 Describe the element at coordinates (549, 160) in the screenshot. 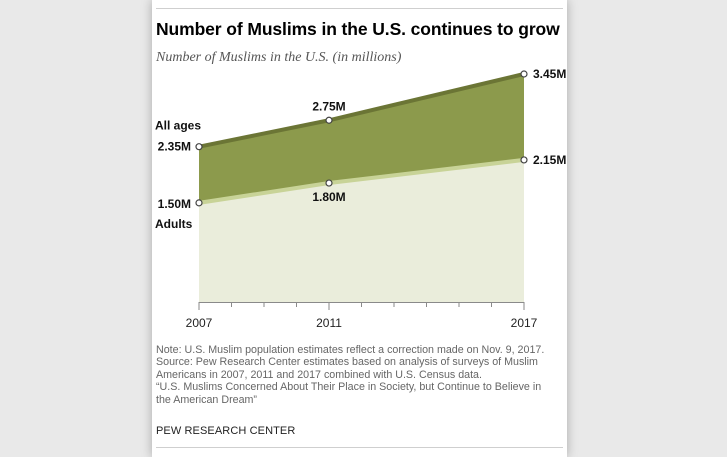

I see `adults-data-label: 2.15M` at that location.